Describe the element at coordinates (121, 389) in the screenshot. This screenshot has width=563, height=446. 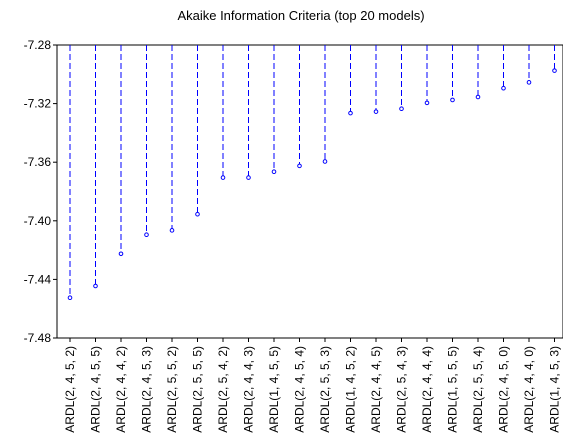
I see `x-tick-label: ARDL(2, 4, 4, 2)` at that location.